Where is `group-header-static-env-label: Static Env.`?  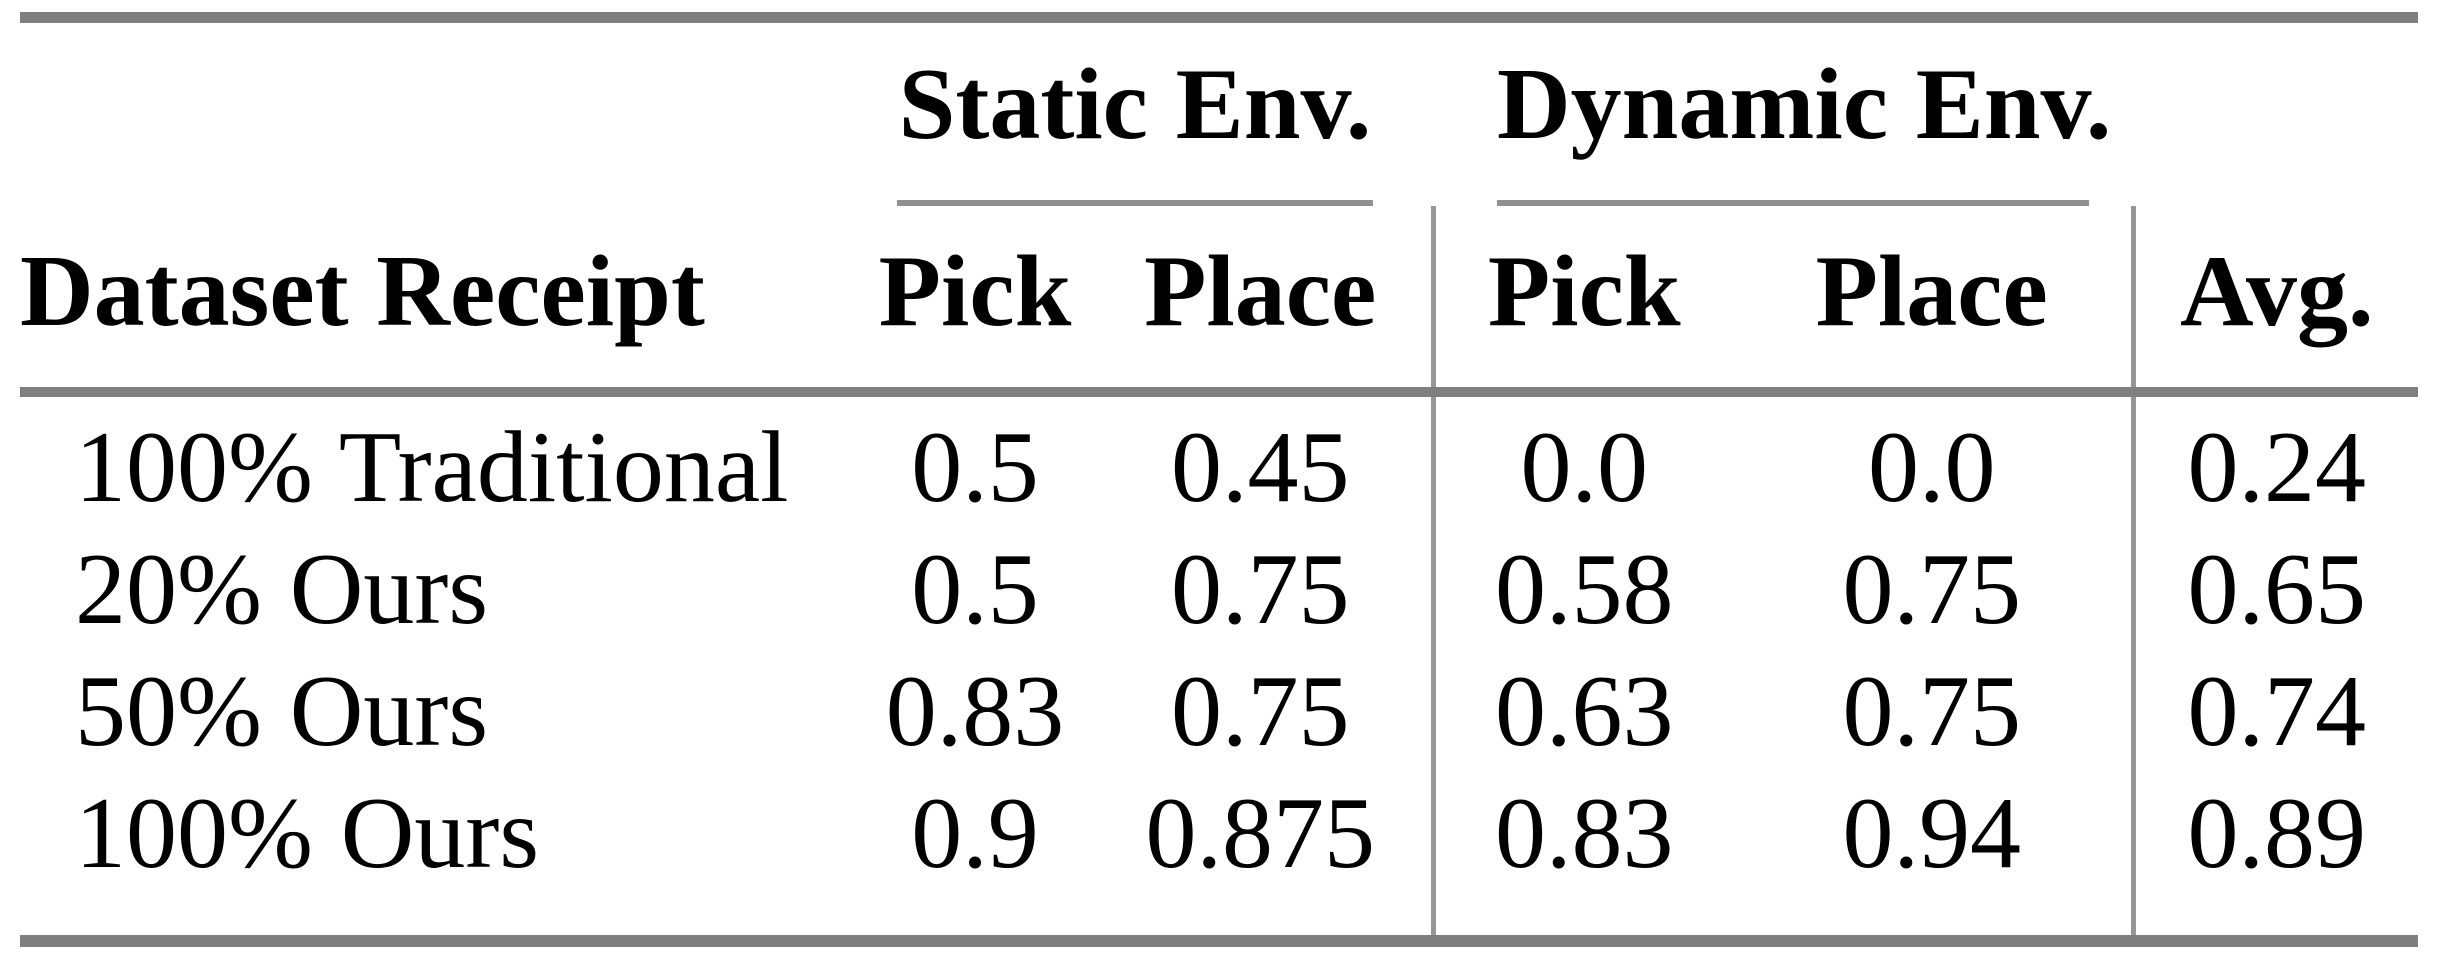 group-header-static-env-label: Static Env. is located at coordinates (1135, 114).